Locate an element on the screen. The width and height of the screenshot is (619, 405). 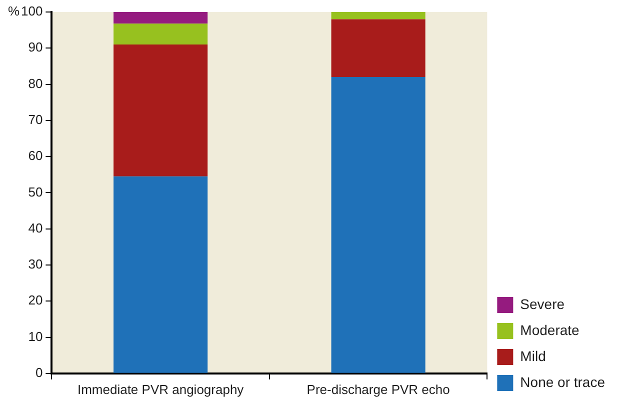
x-tick-label: Immediate PVR angiography is located at coordinates (160, 389).